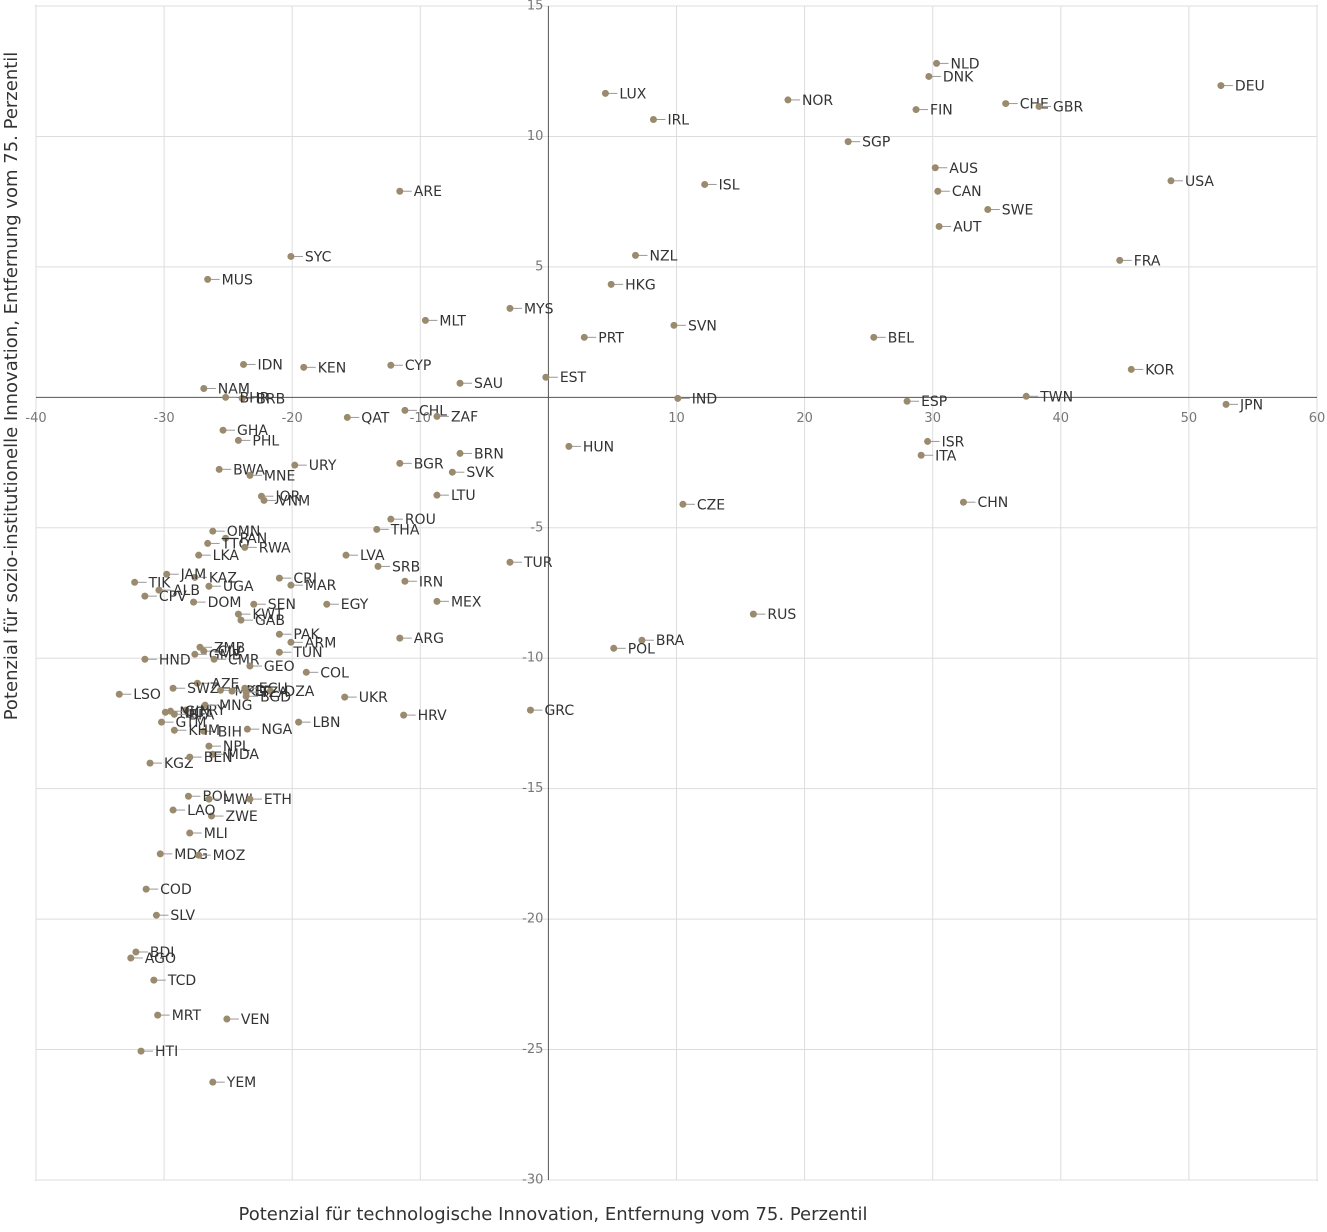 This screenshot has width=1327, height=1232. What do you see at coordinates (598, 447) in the screenshot?
I see `point-label: HUN` at bounding box center [598, 447].